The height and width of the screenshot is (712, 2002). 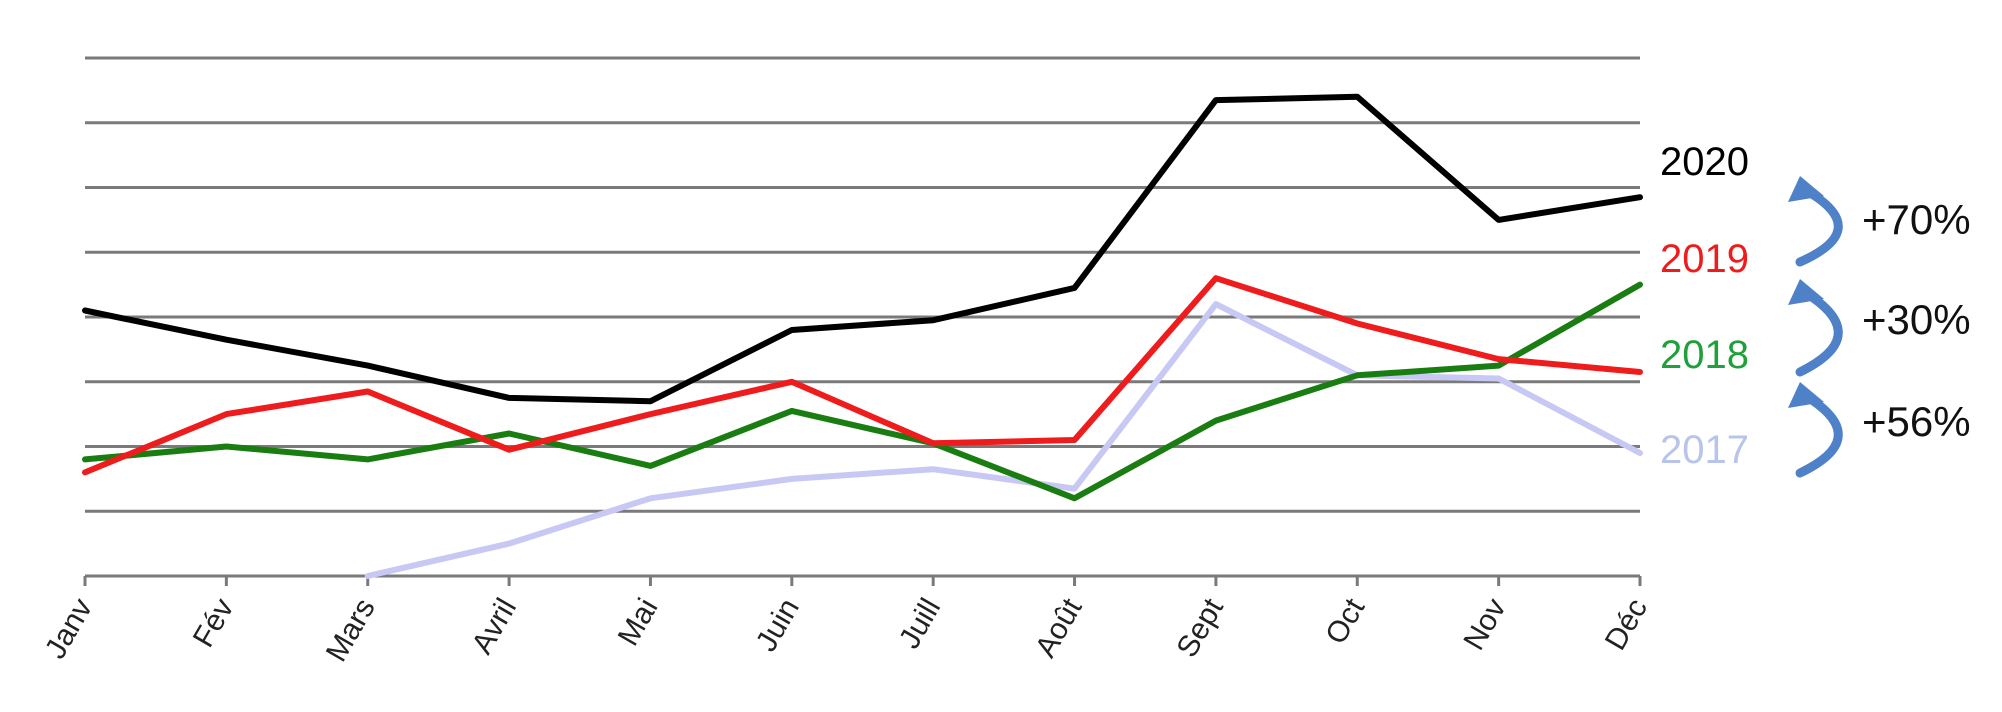 I want to click on series-labels: 2017 2018 2019 2020, so click(x=1704, y=306).